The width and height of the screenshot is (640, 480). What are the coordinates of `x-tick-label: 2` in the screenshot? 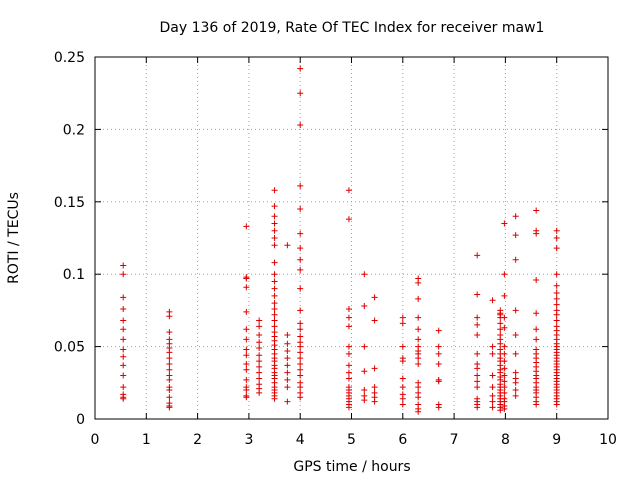 It's located at (197, 440).